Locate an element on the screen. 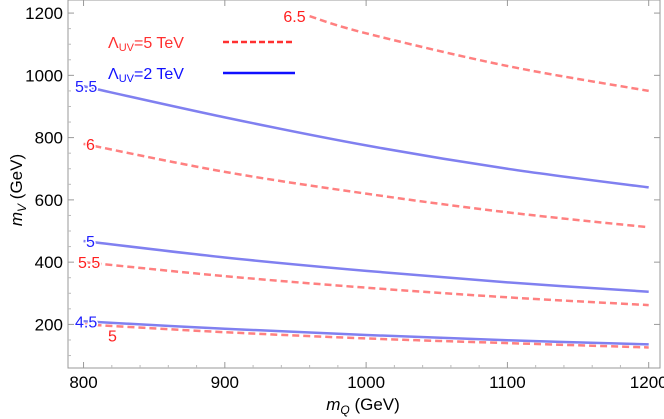  y-tick-label: 1200 is located at coordinates (44, 13).